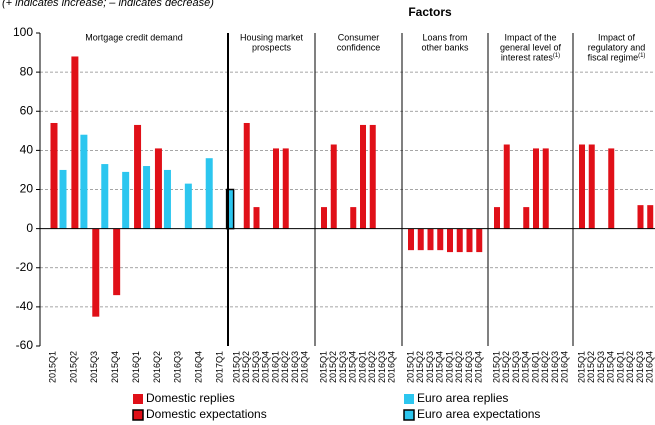 The image size is (655, 425). What do you see at coordinates (134, 37) in the screenshot?
I see `panel-title: Mortgage credit demand` at bounding box center [134, 37].